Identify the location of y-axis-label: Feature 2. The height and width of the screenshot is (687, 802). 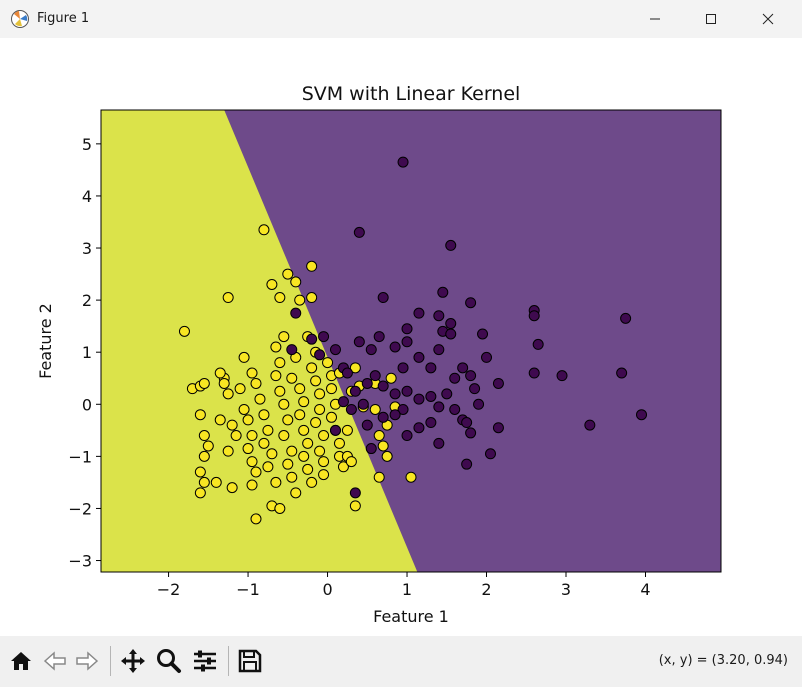
(45, 341).